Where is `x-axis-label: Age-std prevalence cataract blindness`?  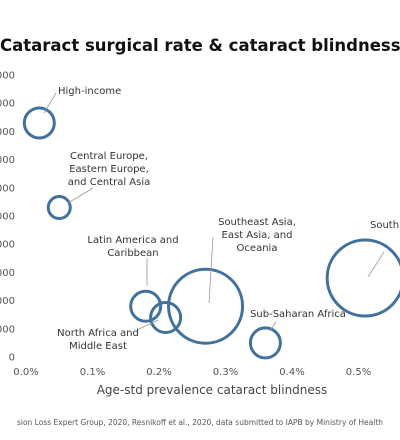 x-axis-label: Age-std prevalence cataract blindness is located at coordinates (212, 390).